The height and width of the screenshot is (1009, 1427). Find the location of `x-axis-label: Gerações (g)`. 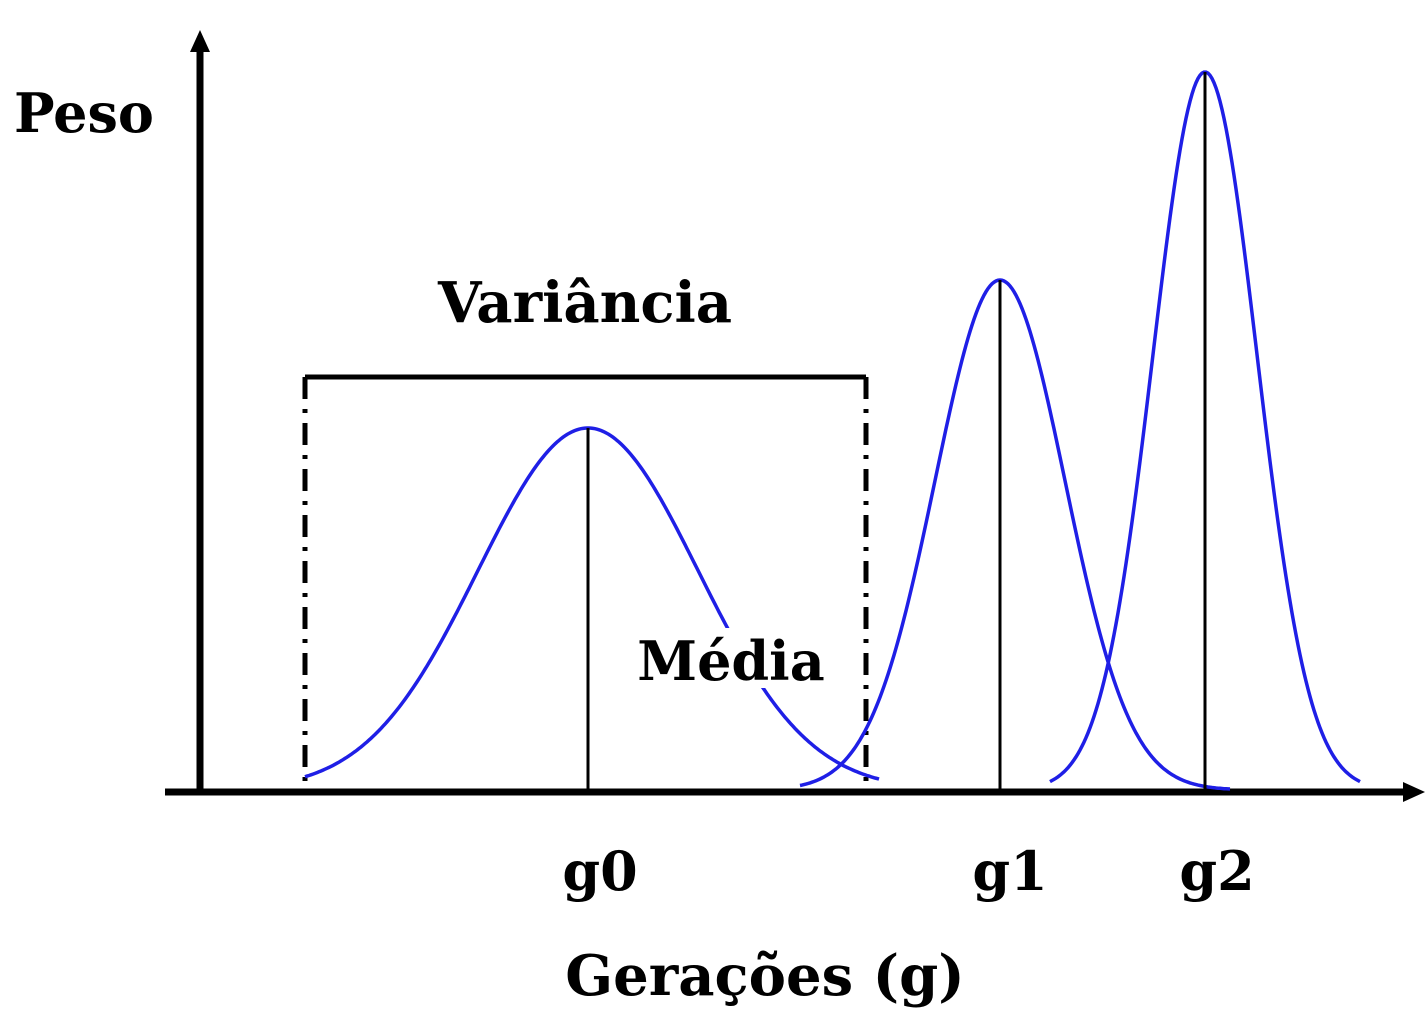

x-axis-label: Gerações (g) is located at coordinates (765, 976).